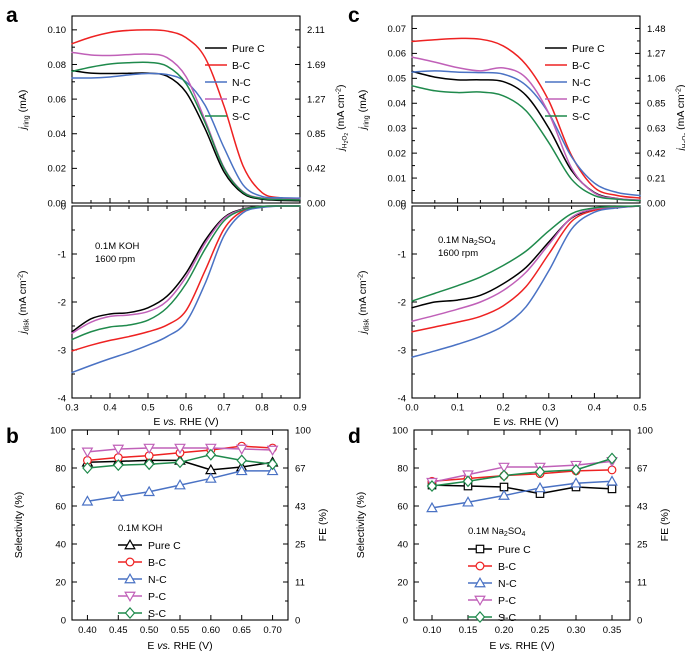  Describe the element at coordinates (299, 408) in the screenshot. I see `xtick-label: 0.9` at that location.